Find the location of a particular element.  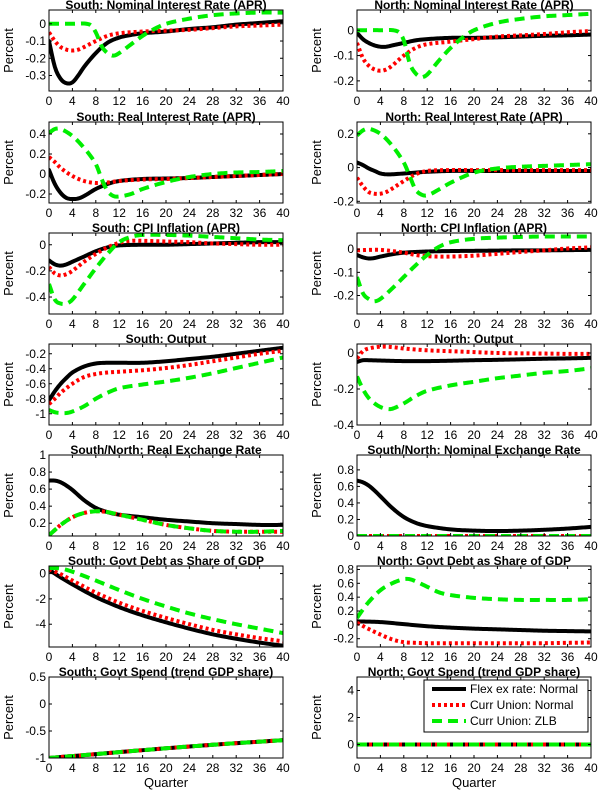

panel-title: North: Real Interest Rate (APR) is located at coordinates (473, 117).